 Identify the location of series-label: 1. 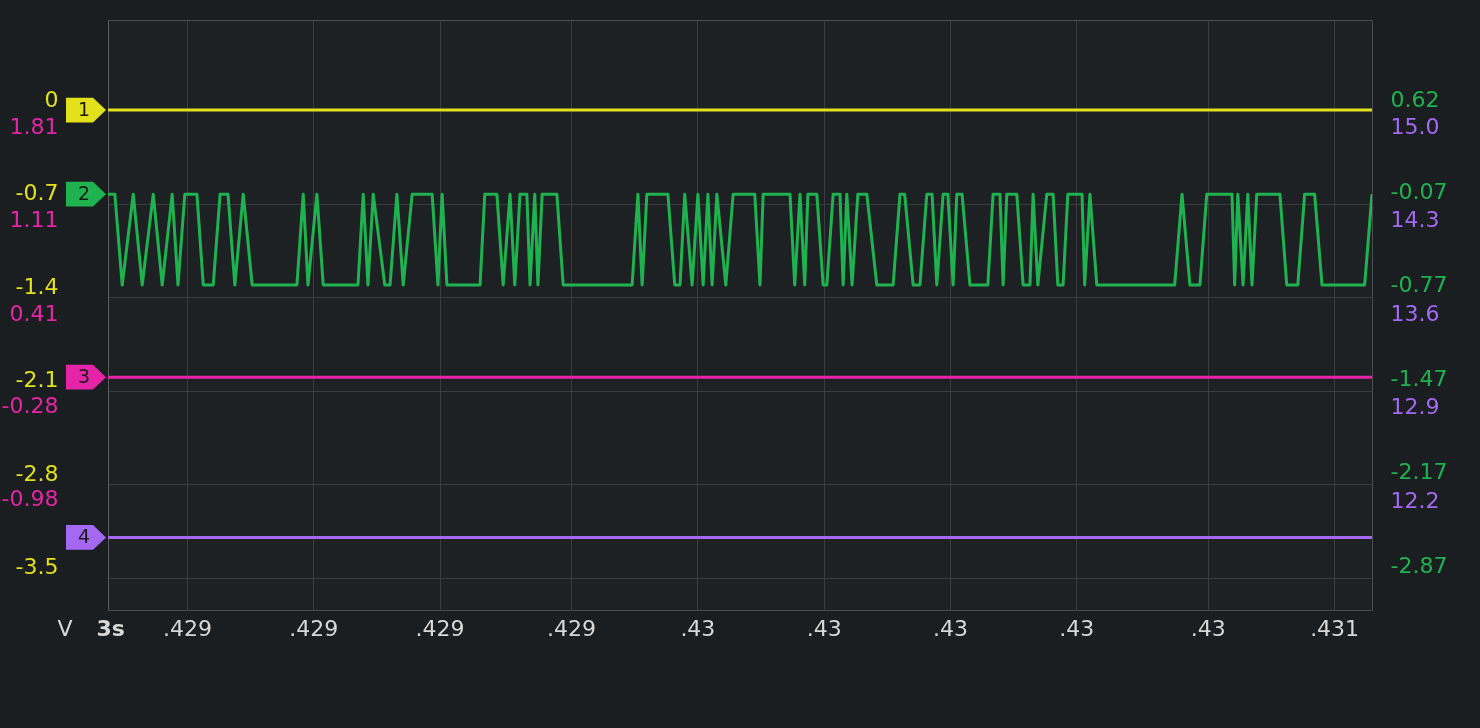
(84, 109).